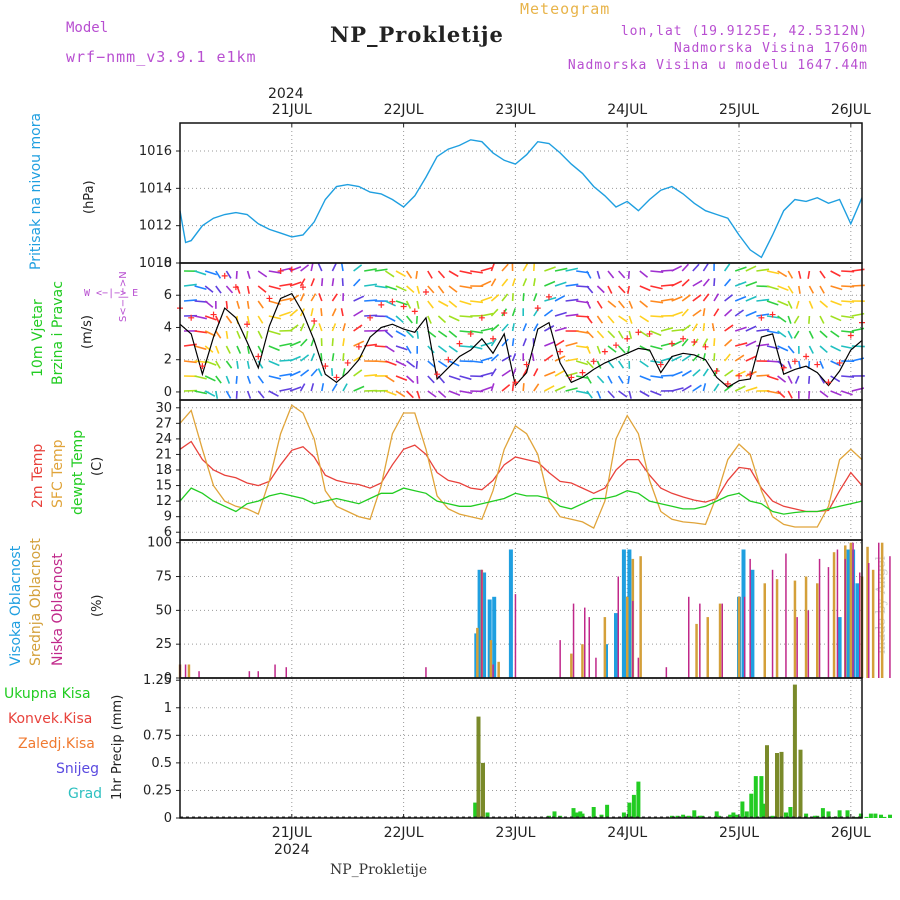 This screenshot has height=900, width=900. Describe the element at coordinates (155, 188) in the screenshot. I see `ytick-label-pressure-2: 1014` at that location.